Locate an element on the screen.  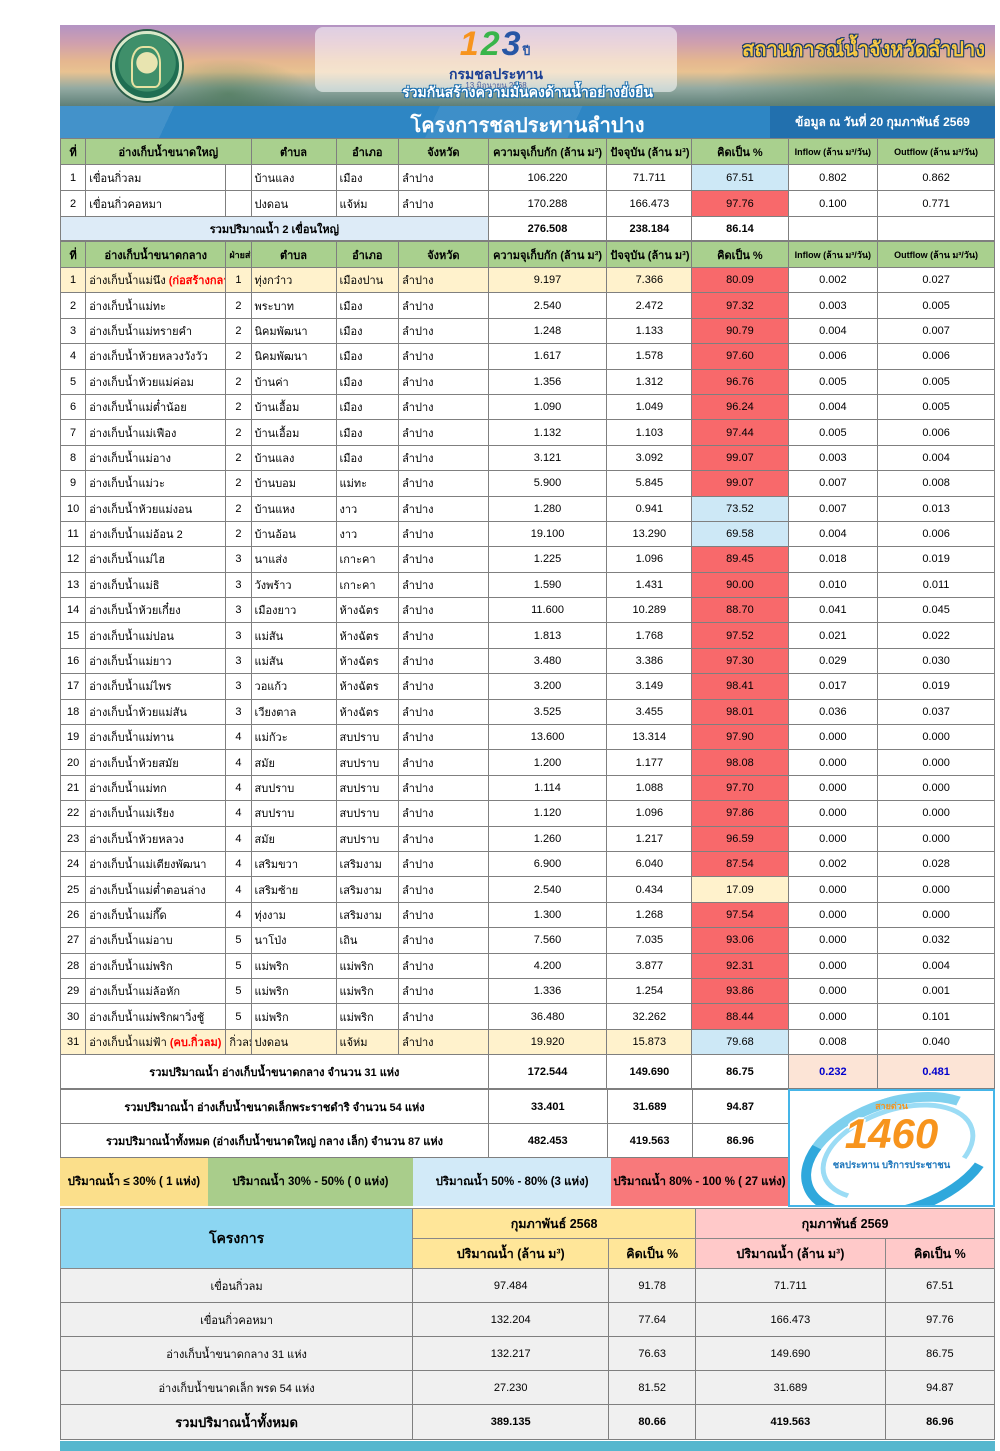
reservoir-name-text: อ่างเก็บน้ำห้วยหลวง is located at coordinates (136, 839).